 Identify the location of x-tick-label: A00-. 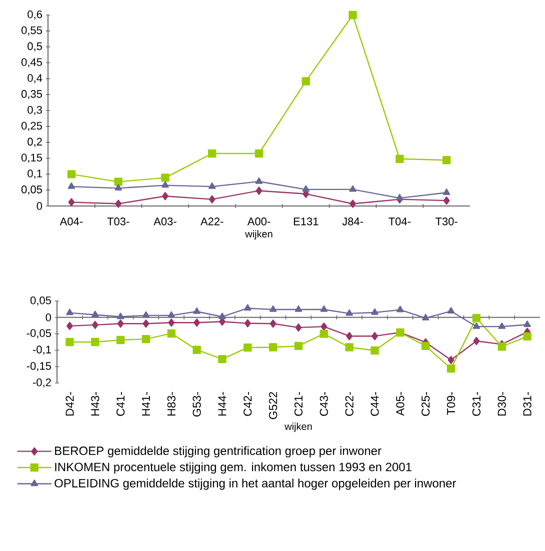
(258, 222).